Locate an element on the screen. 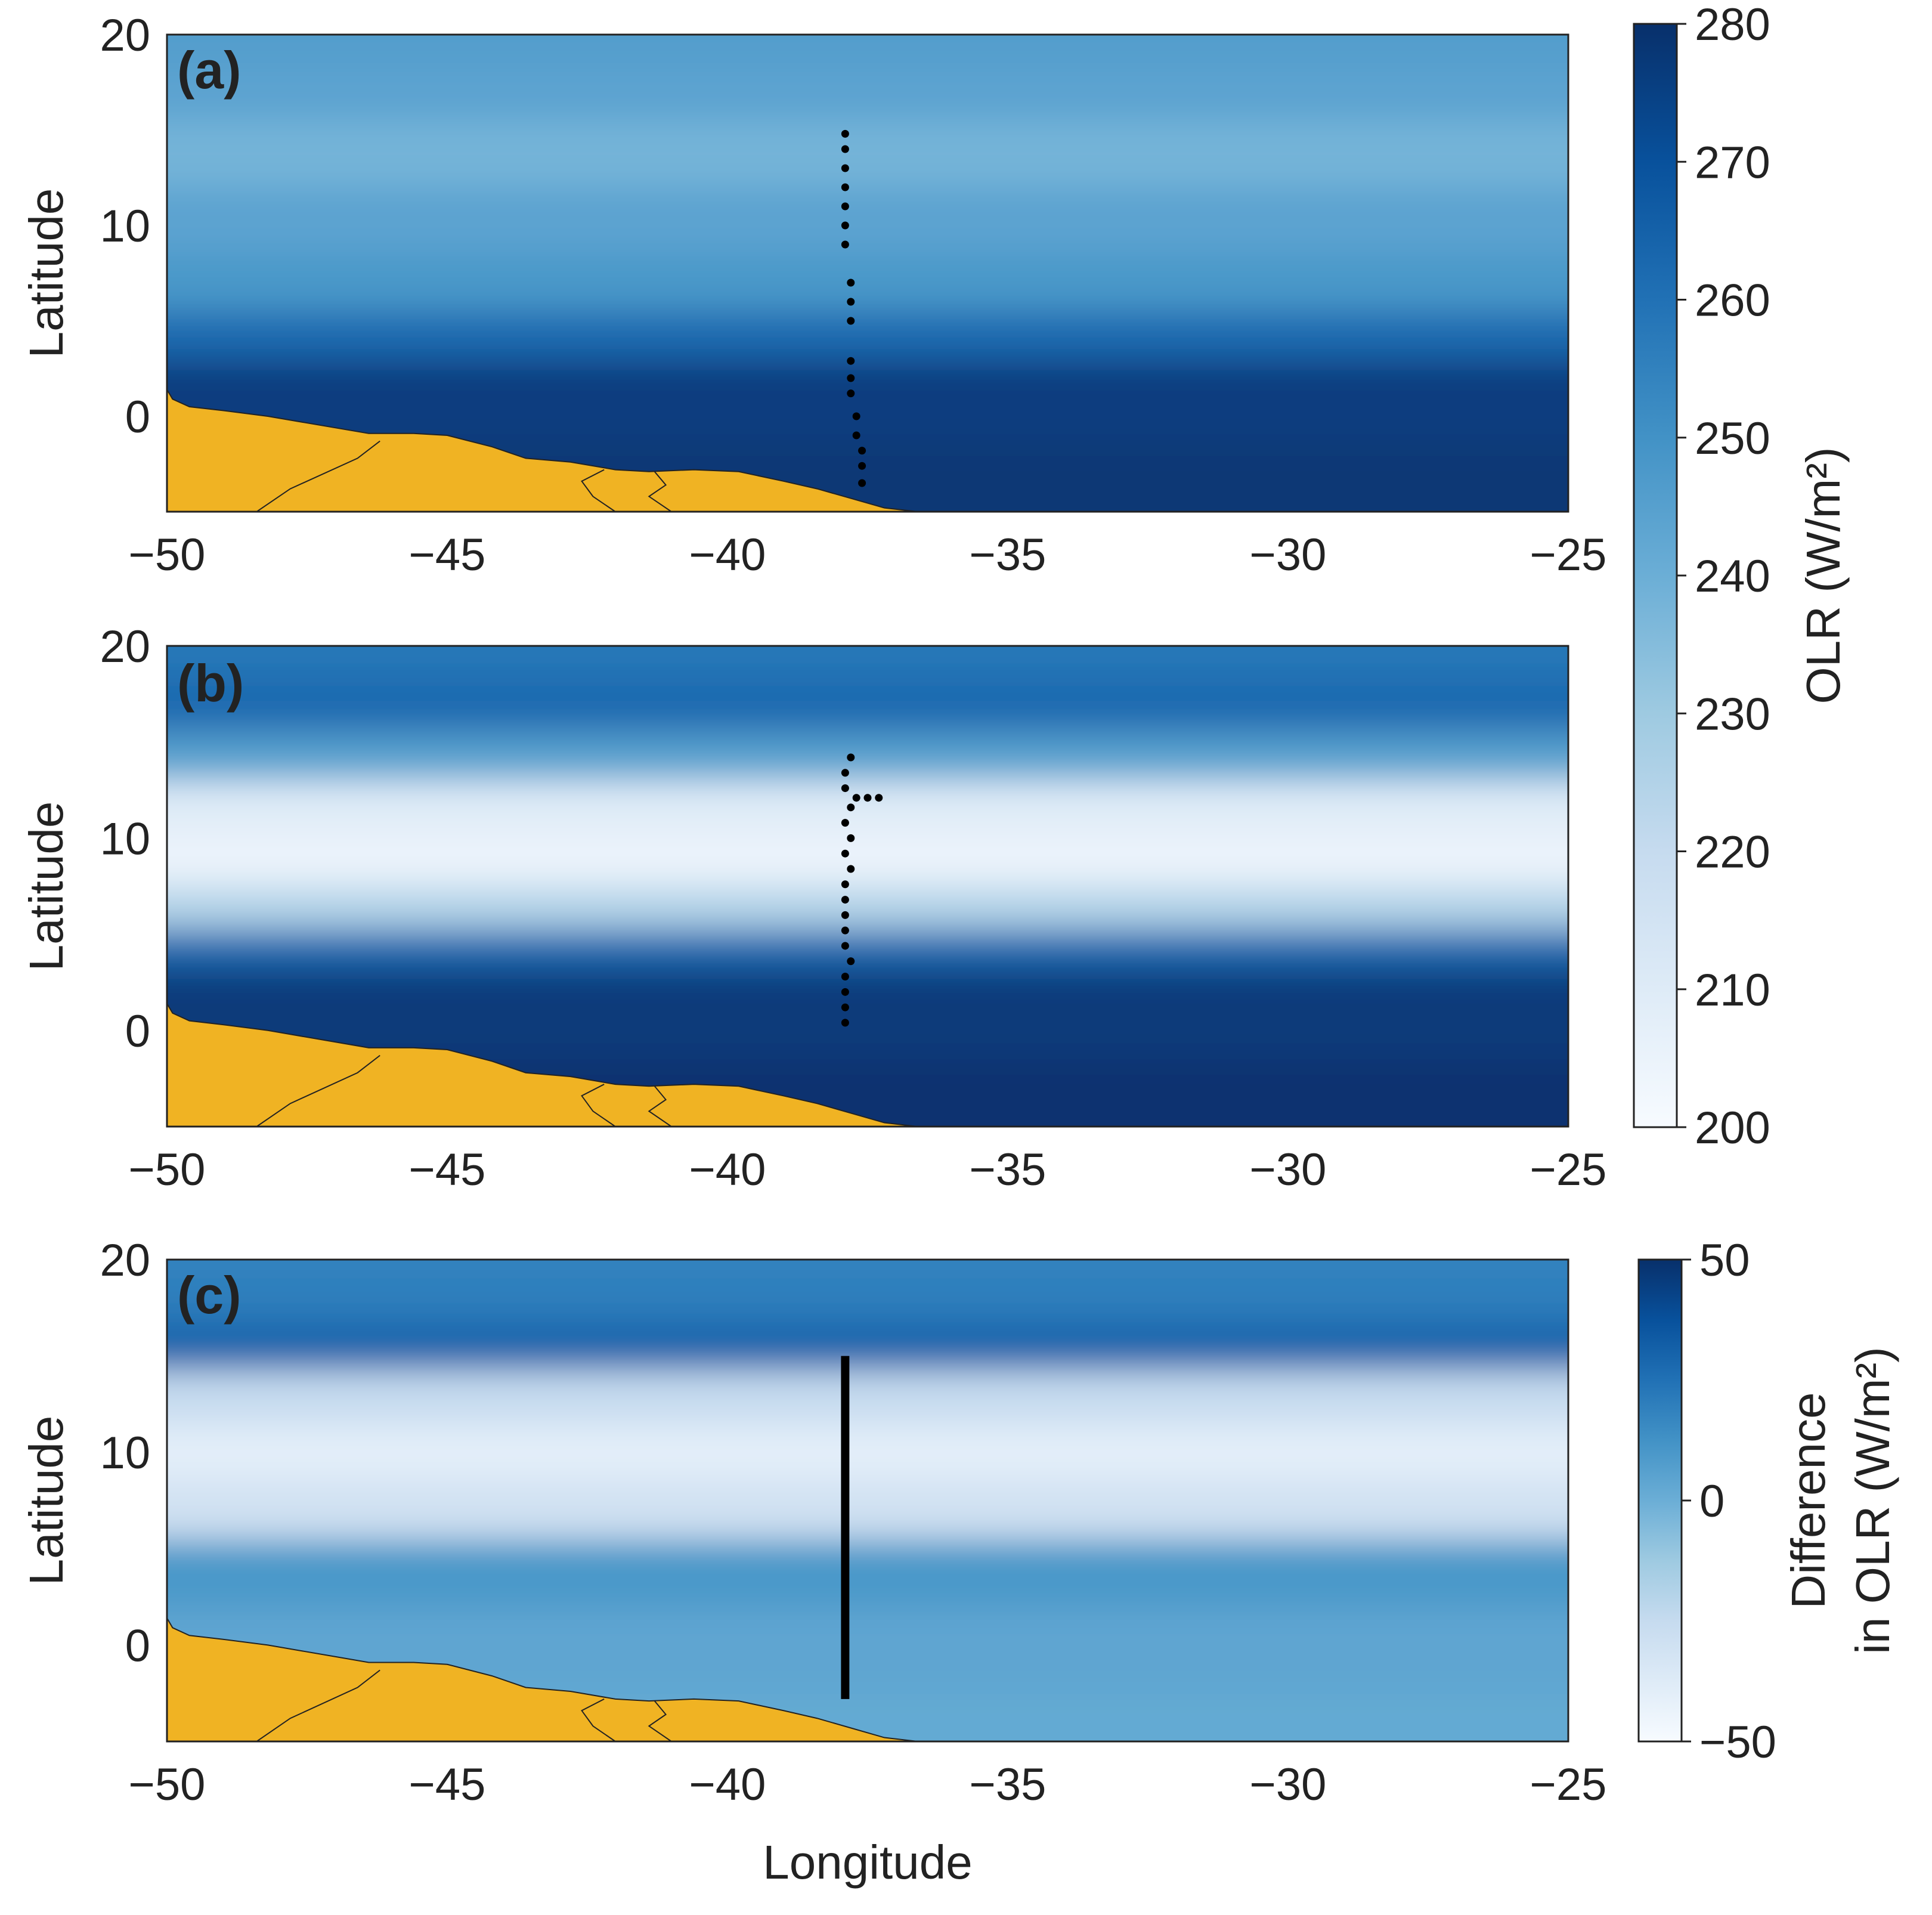 The image size is (1932, 1915). xticks-a: −50 −45 −40 −35 −30 −25 is located at coordinates (868, 555).